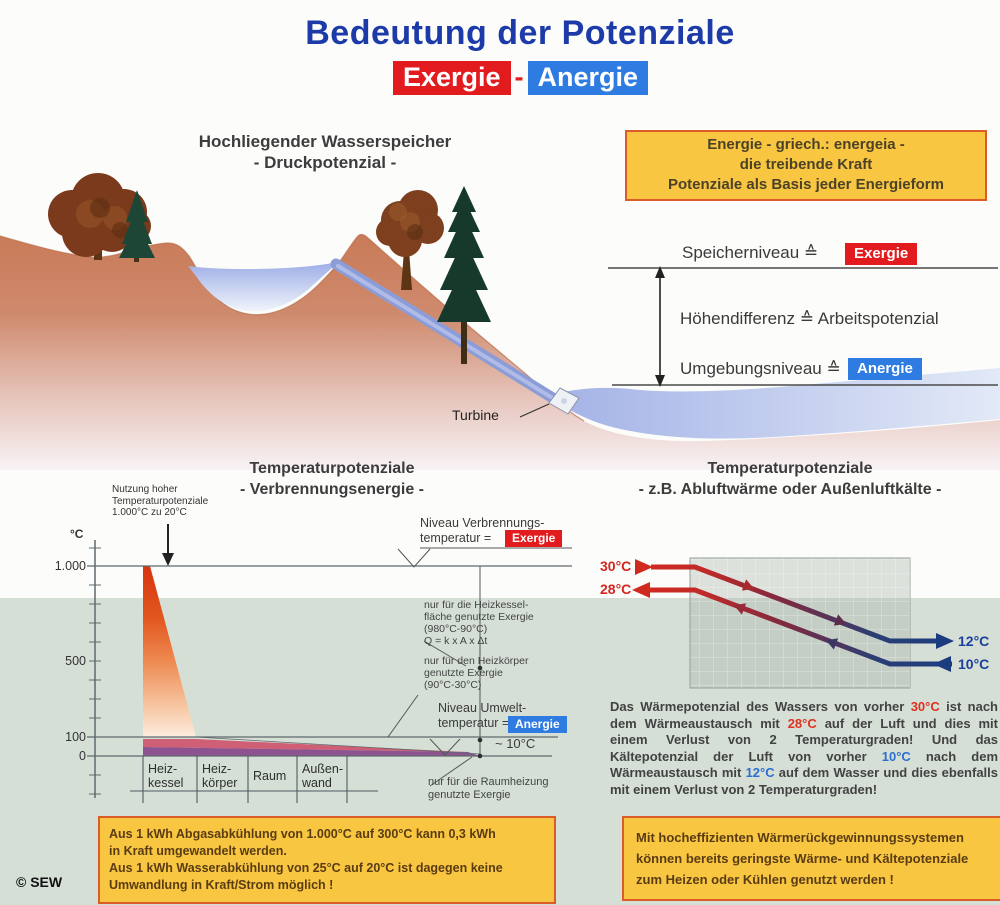 This screenshot has width=1000, height=905. What do you see at coordinates (806, 144) in the screenshot?
I see `info-box-line1: Energie - griech.: energeia -` at bounding box center [806, 144].